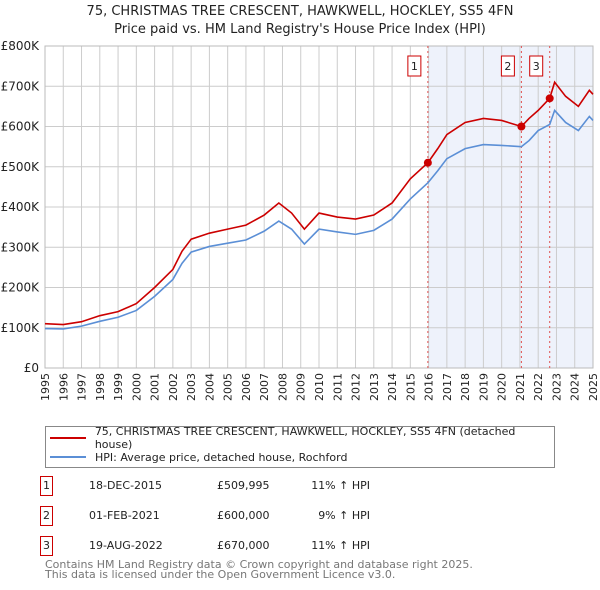 The width and height of the screenshot is (600, 590). What do you see at coordinates (593, 387) in the screenshot?
I see `x-tick-label: 2025` at bounding box center [593, 387].